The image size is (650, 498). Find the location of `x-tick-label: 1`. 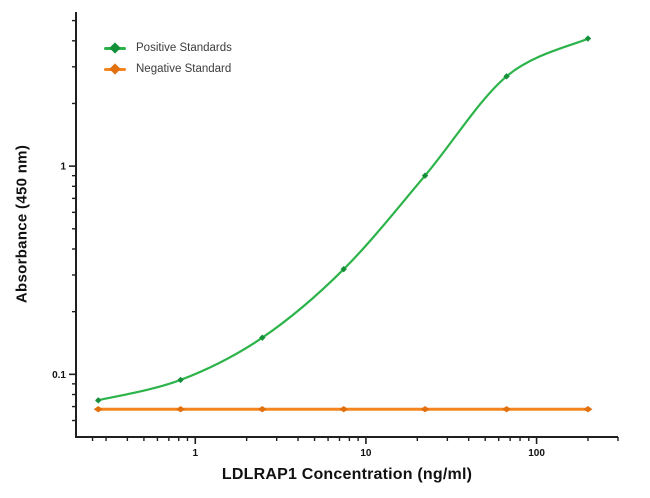

x-tick-label: 1 is located at coordinates (195, 453).